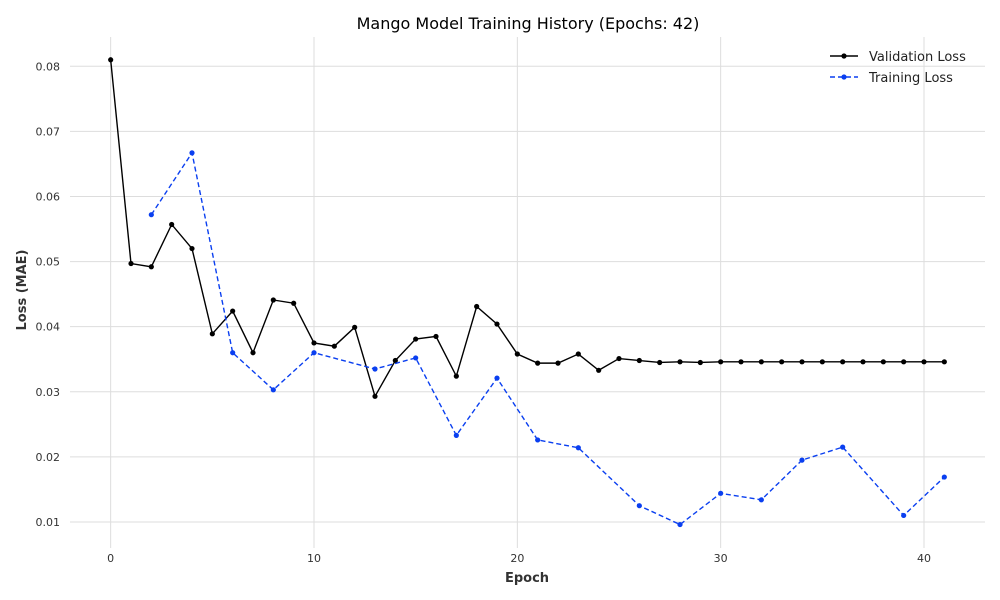 This screenshot has height=600, width=1000. What do you see at coordinates (48, 66) in the screenshot?
I see `y-tick-label: 0.08` at bounding box center [48, 66].